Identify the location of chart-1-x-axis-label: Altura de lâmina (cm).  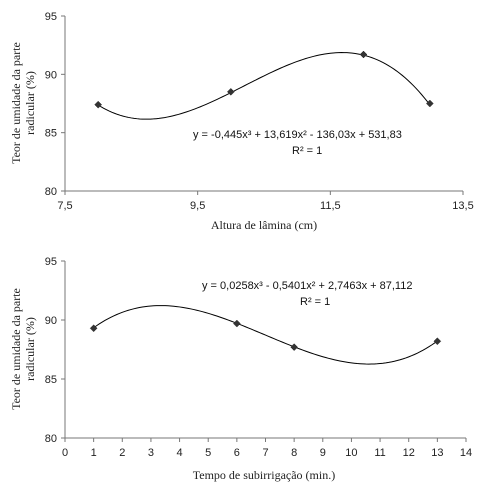
(264, 225).